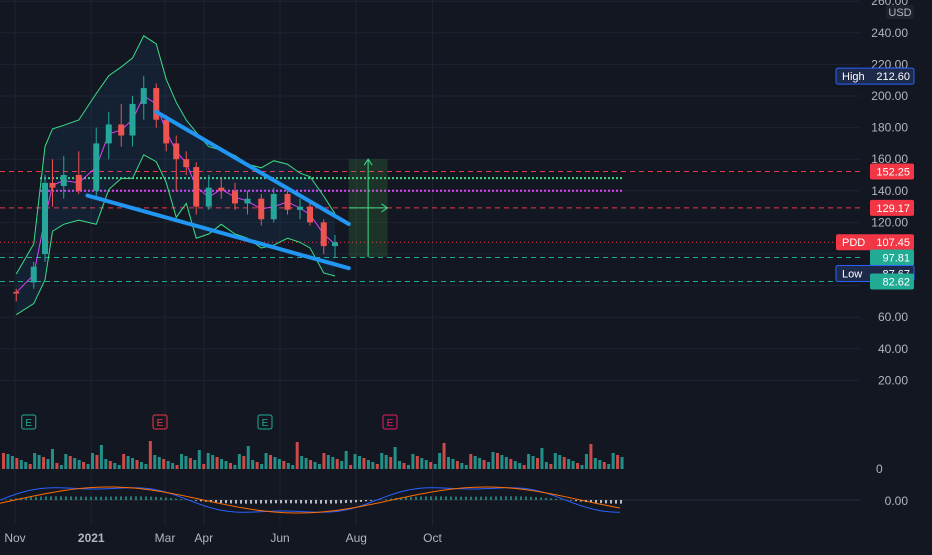  What do you see at coordinates (853, 243) in the screenshot?
I see `price-label-name: PDD` at bounding box center [853, 243].